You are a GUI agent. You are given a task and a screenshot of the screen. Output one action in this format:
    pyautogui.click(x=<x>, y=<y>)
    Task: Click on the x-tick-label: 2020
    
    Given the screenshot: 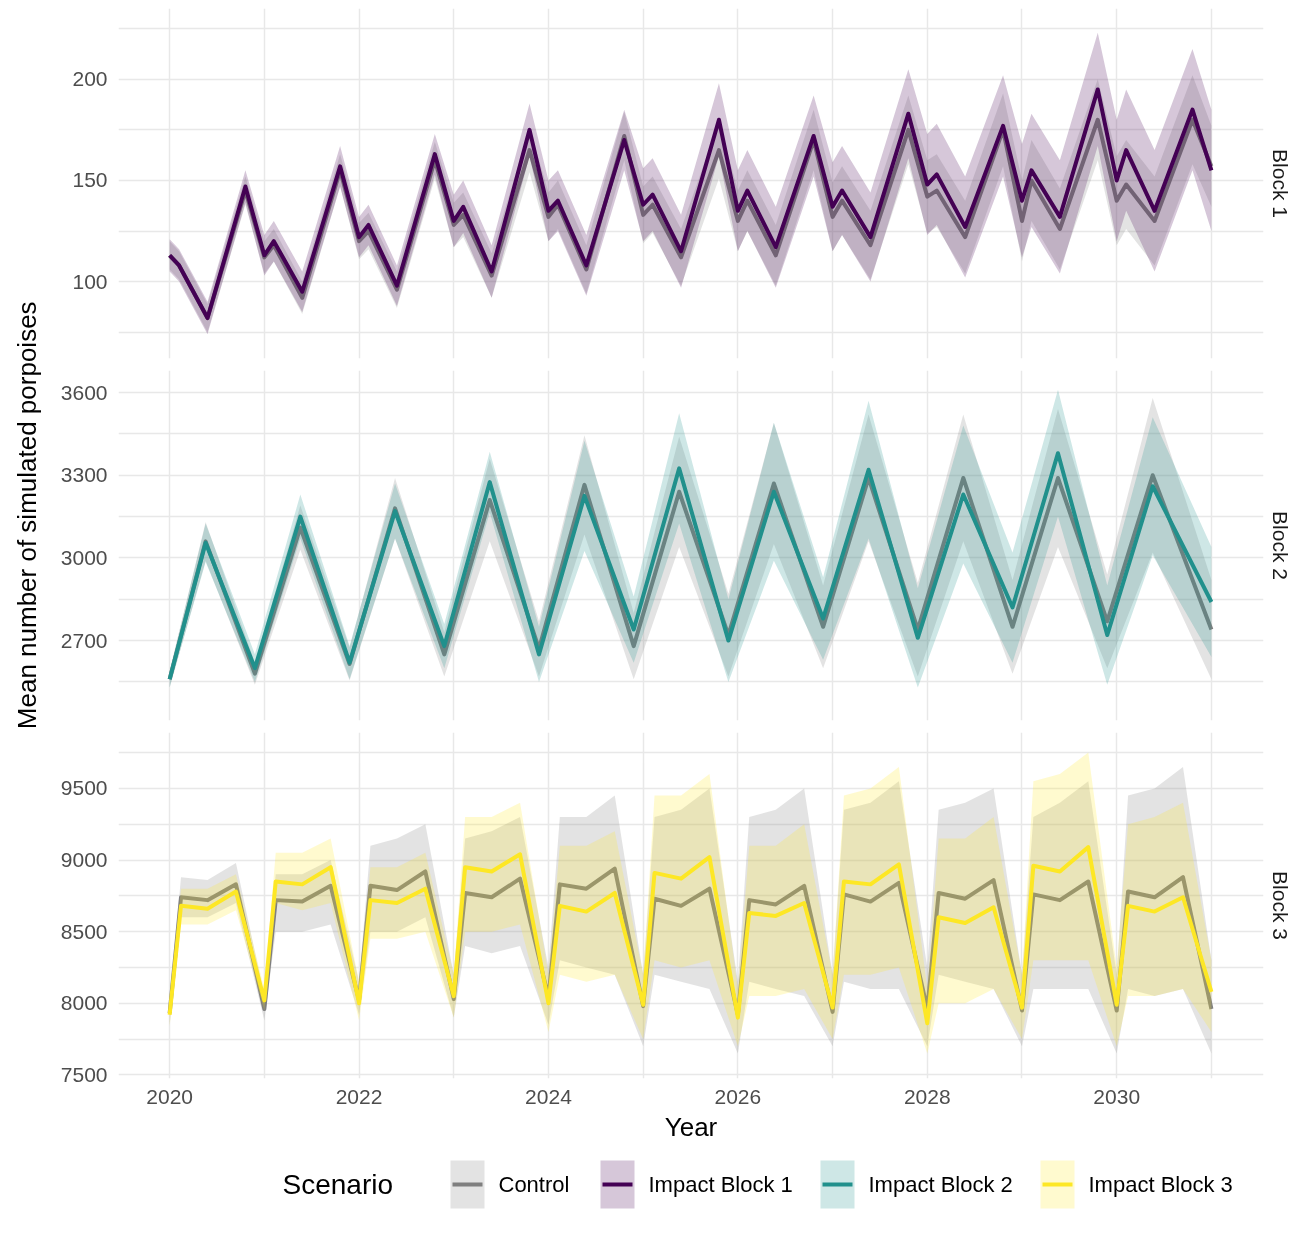 What is the action you would take?
    pyautogui.click(x=169, y=1096)
    